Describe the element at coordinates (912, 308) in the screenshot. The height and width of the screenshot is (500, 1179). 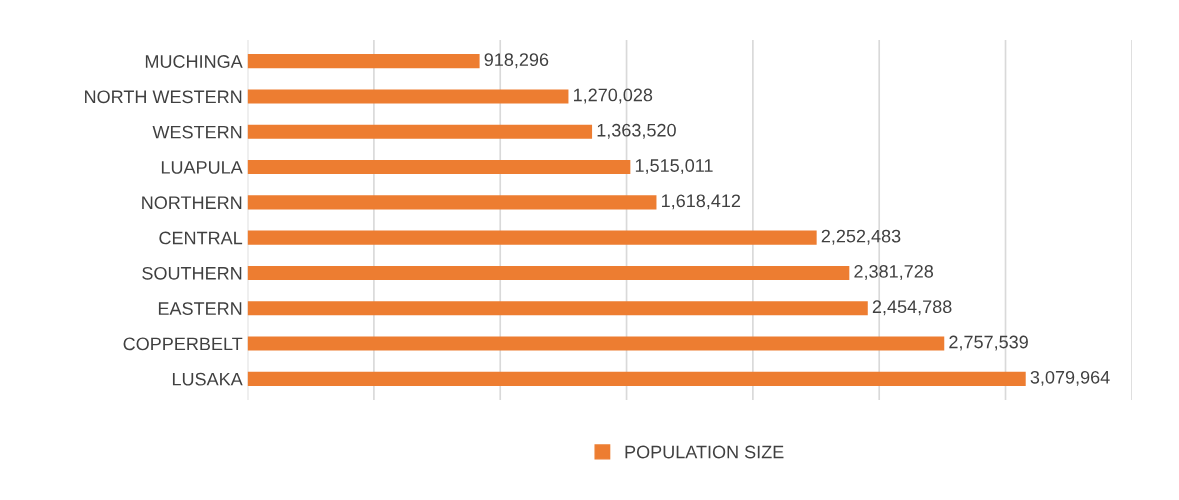
I see `data-label: 2,454,788` at that location.